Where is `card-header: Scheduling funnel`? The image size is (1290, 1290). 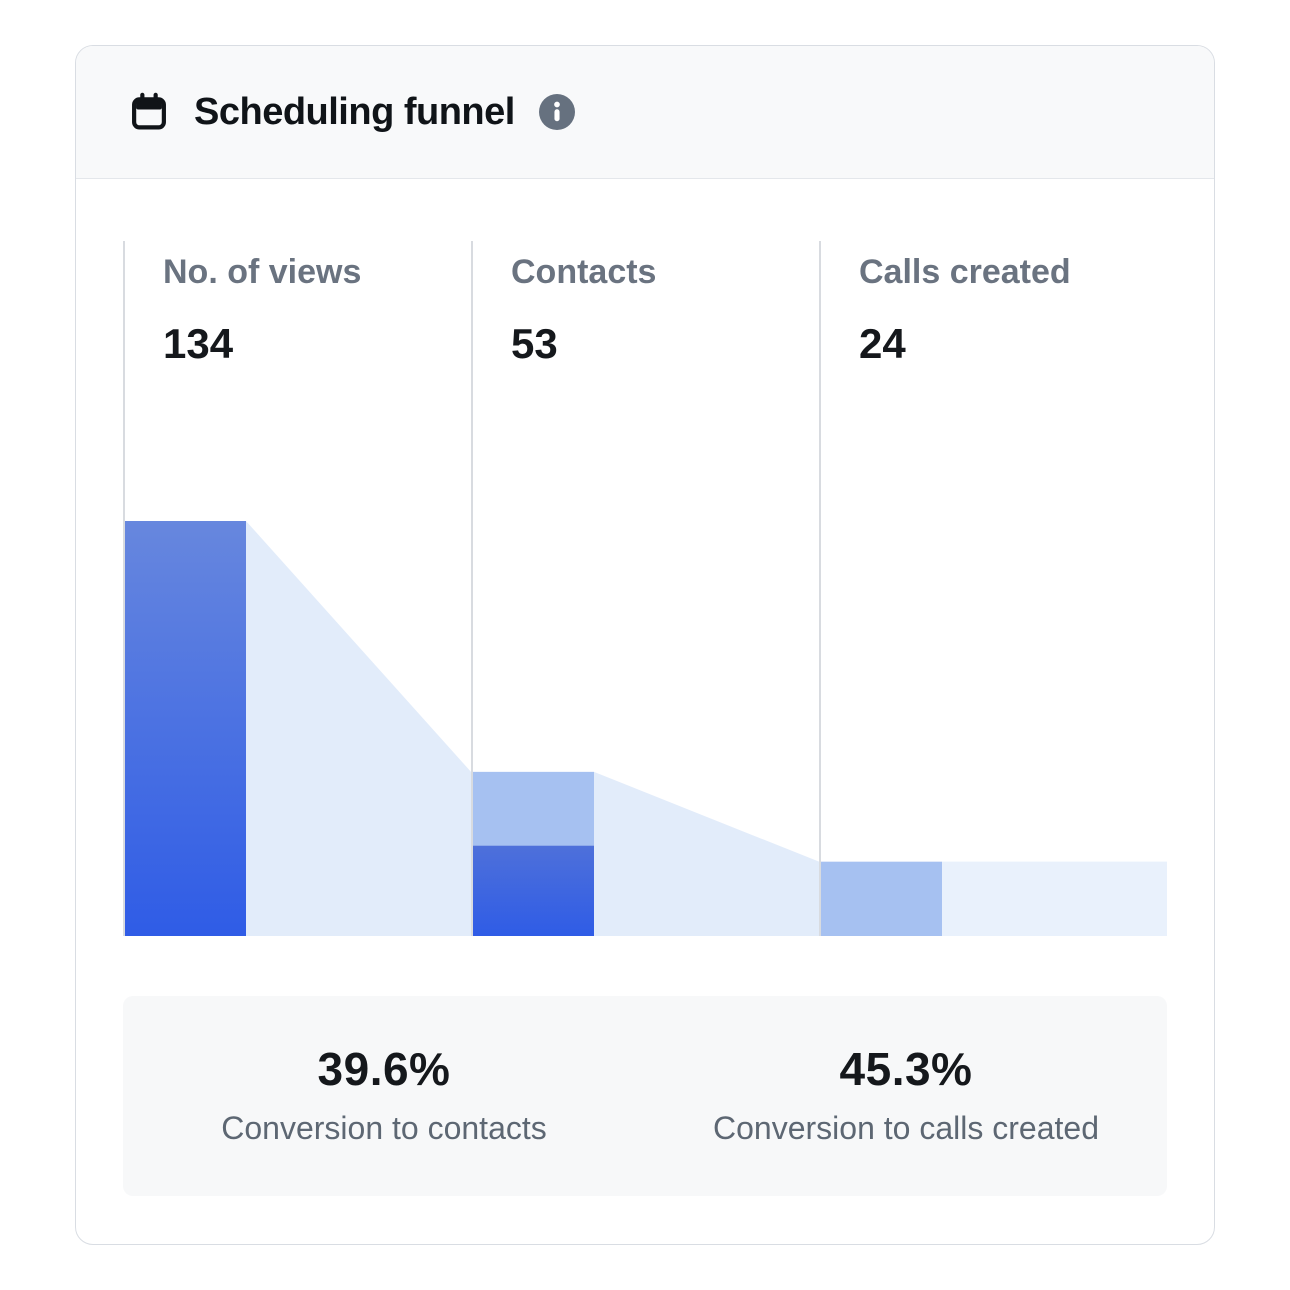 card-header: Scheduling funnel is located at coordinates (645, 112).